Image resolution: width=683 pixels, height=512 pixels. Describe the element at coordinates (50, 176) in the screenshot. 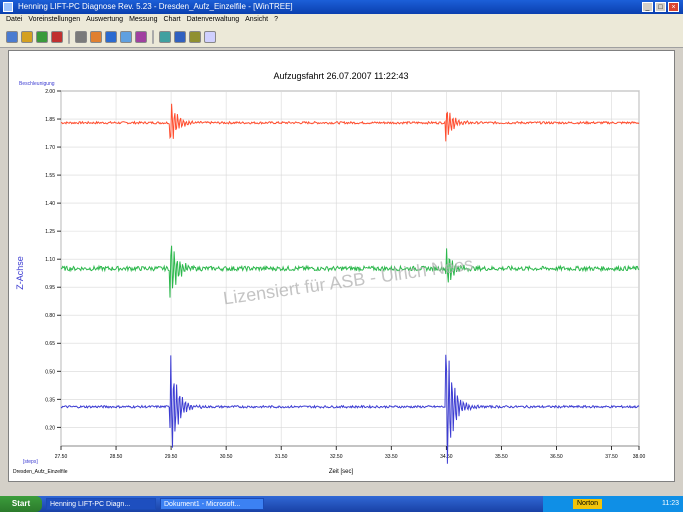

I see `y-tick-label: 1.55` at that location.